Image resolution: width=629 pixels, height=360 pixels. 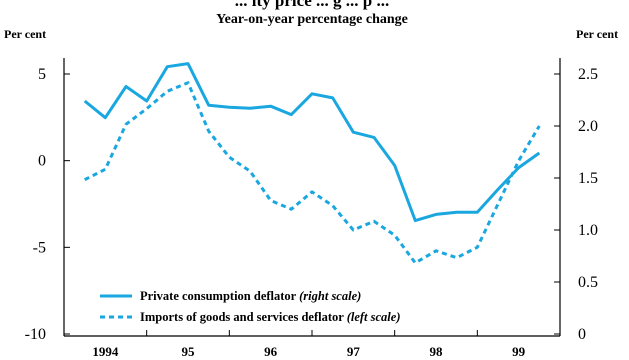 I want to click on x-tick-label: 95, so click(x=189, y=351).